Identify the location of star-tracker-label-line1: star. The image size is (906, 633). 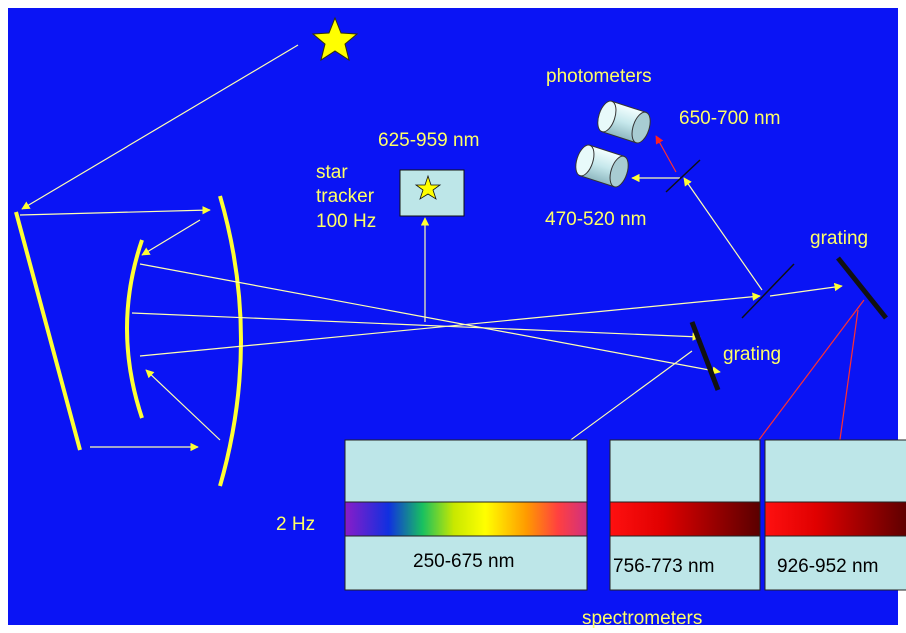
(332, 172).